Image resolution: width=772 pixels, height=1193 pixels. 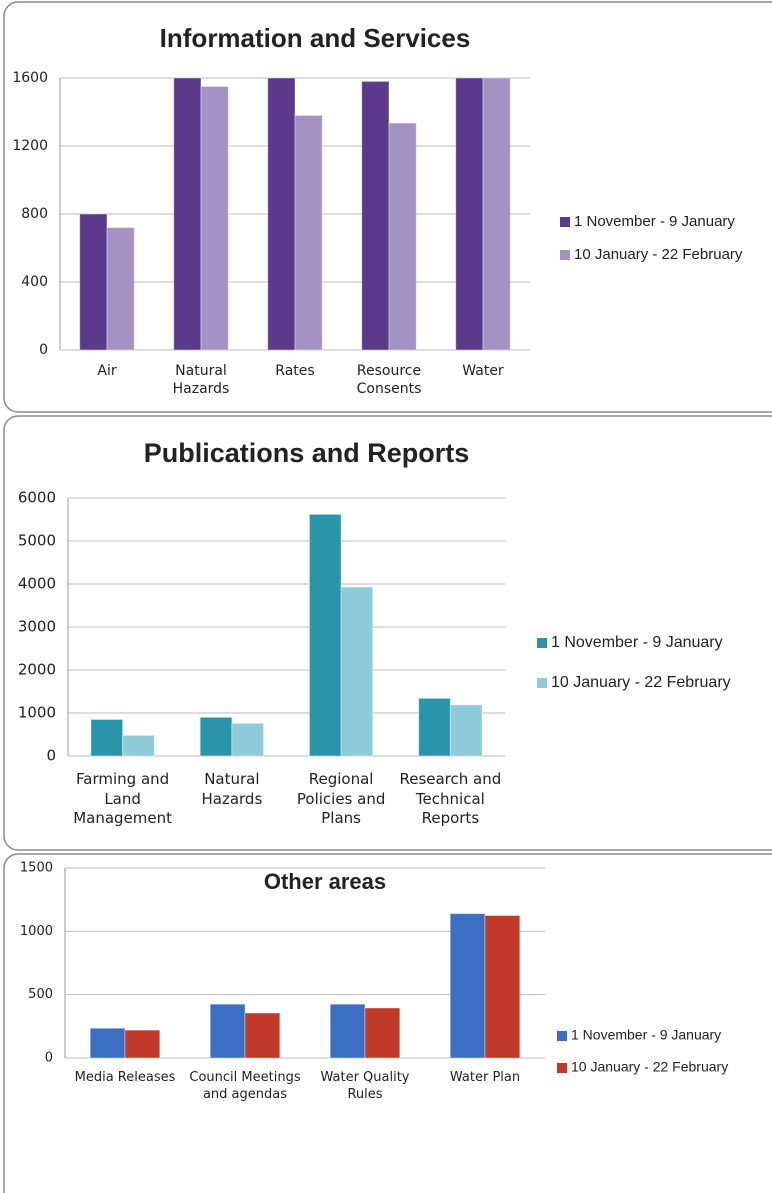 I want to click on y-tick-label: 6000, so click(x=37, y=498).